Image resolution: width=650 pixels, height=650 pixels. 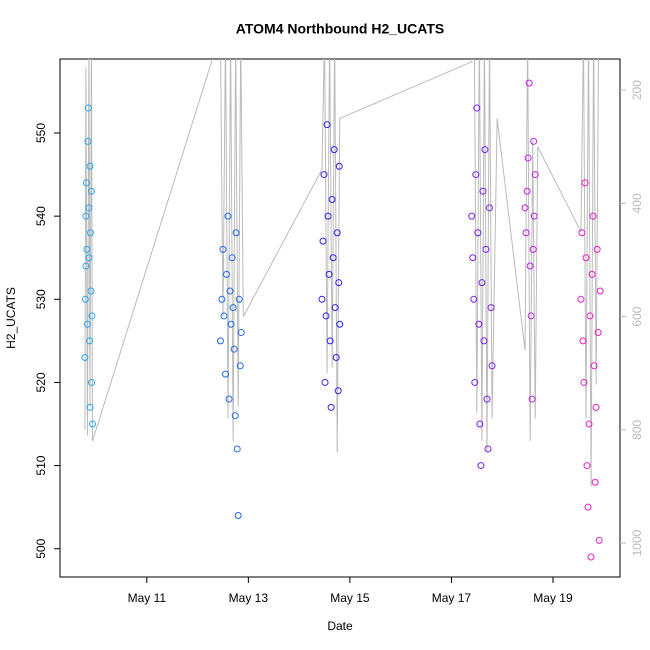 I want to click on x-tick-label: May 17, so click(x=452, y=598).